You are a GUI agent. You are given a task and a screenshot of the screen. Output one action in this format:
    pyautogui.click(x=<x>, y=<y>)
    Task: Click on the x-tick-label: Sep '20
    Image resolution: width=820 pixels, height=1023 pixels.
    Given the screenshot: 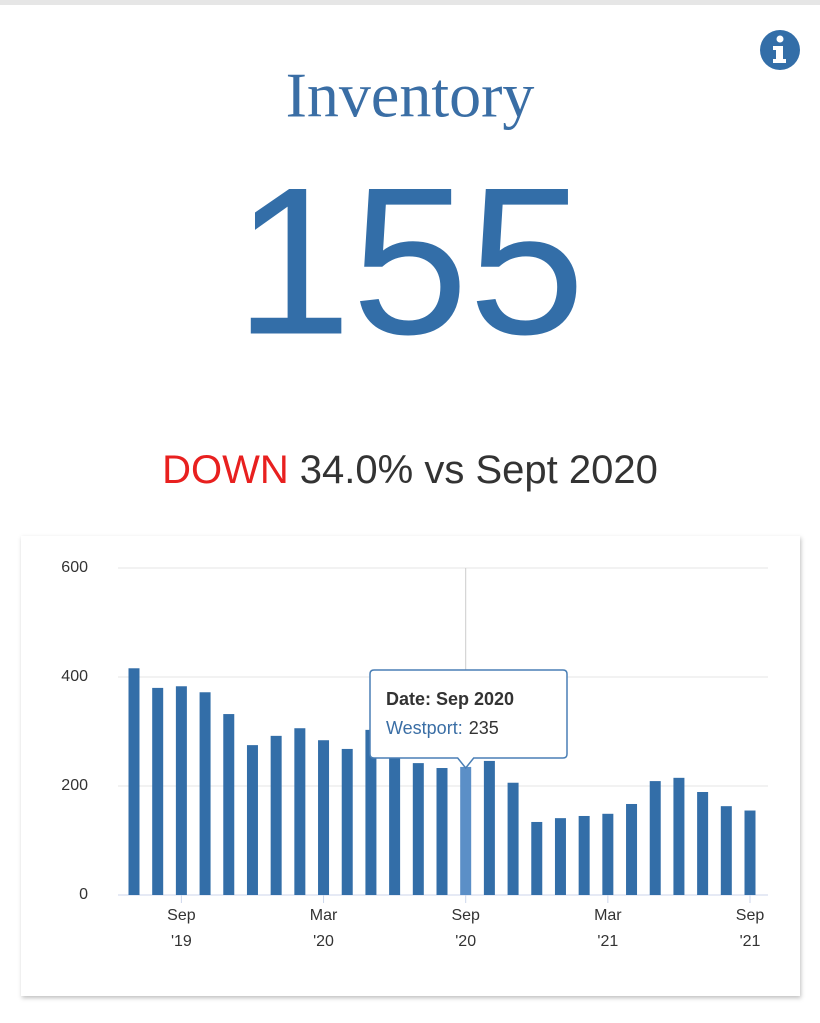 What is the action you would take?
    pyautogui.click(x=465, y=928)
    